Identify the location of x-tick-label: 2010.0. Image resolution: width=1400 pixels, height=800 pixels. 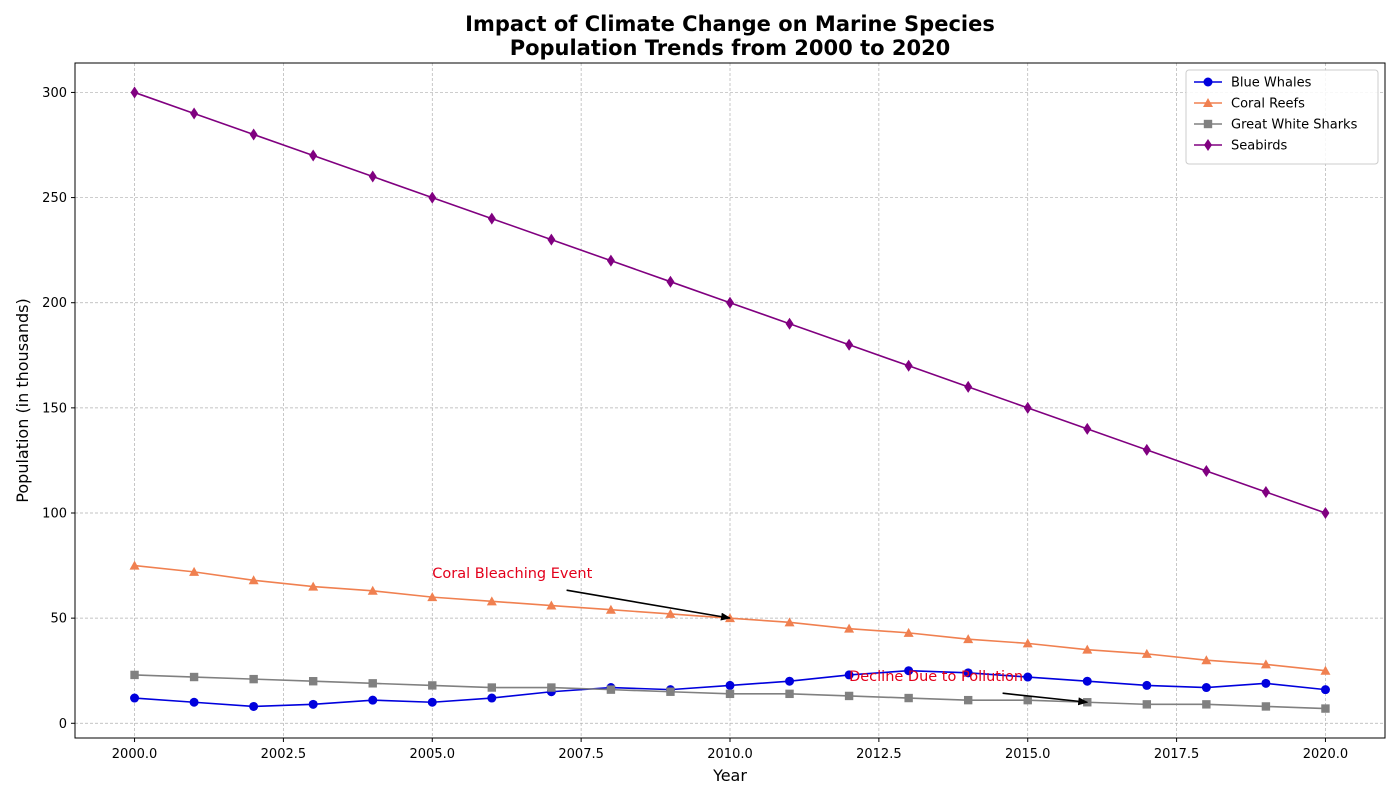
(730, 754).